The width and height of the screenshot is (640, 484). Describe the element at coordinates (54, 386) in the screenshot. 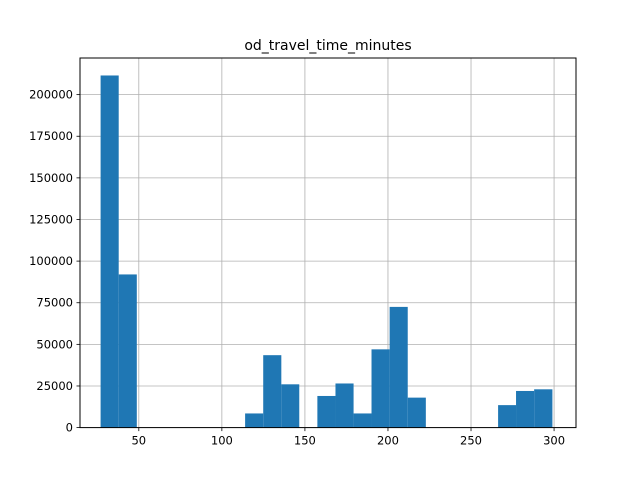

I see `y-tick-label: 25000` at that location.